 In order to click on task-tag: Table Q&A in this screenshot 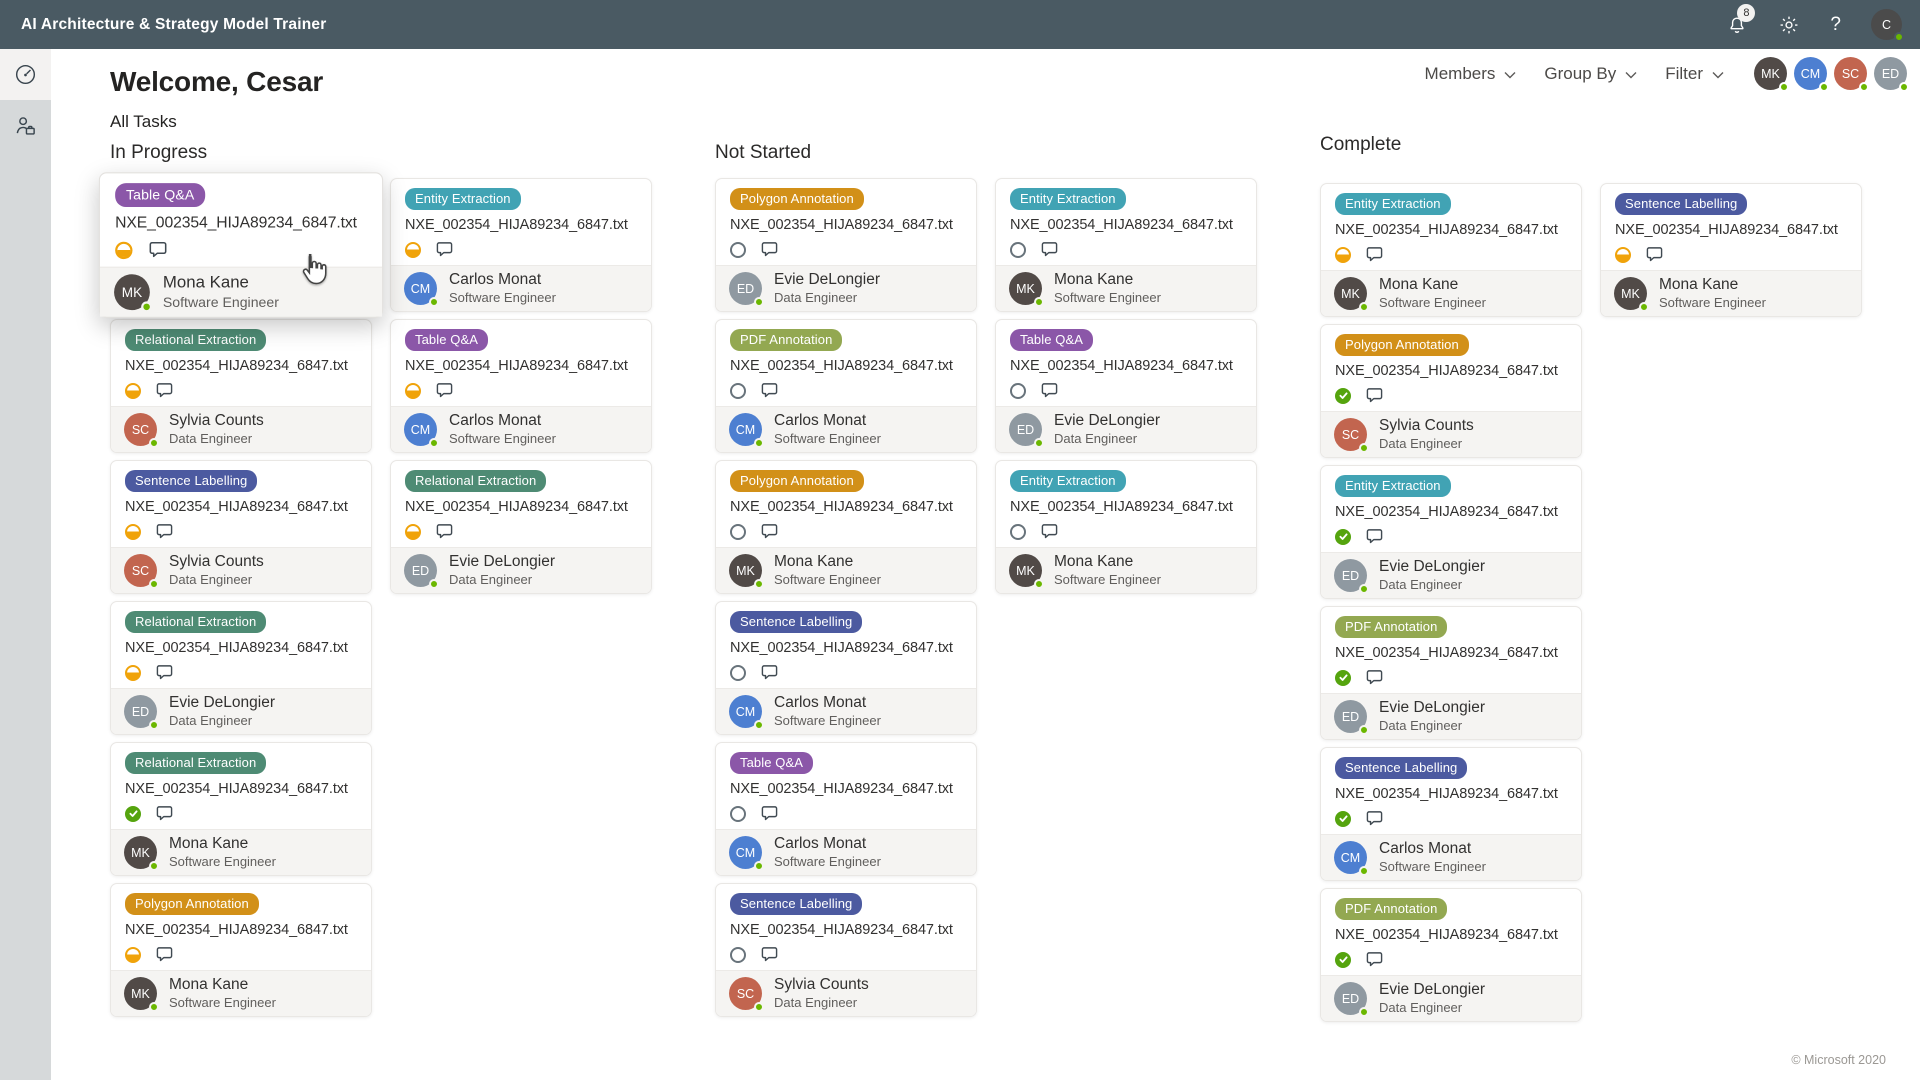, I will do `click(160, 195)`.